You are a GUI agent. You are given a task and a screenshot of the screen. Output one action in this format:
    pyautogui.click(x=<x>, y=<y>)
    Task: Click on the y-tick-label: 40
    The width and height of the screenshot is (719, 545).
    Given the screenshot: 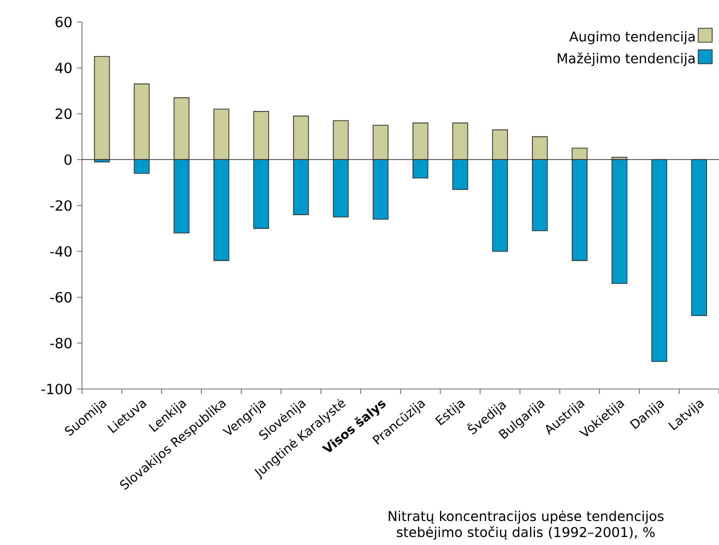 What is the action you would take?
    pyautogui.click(x=63, y=68)
    